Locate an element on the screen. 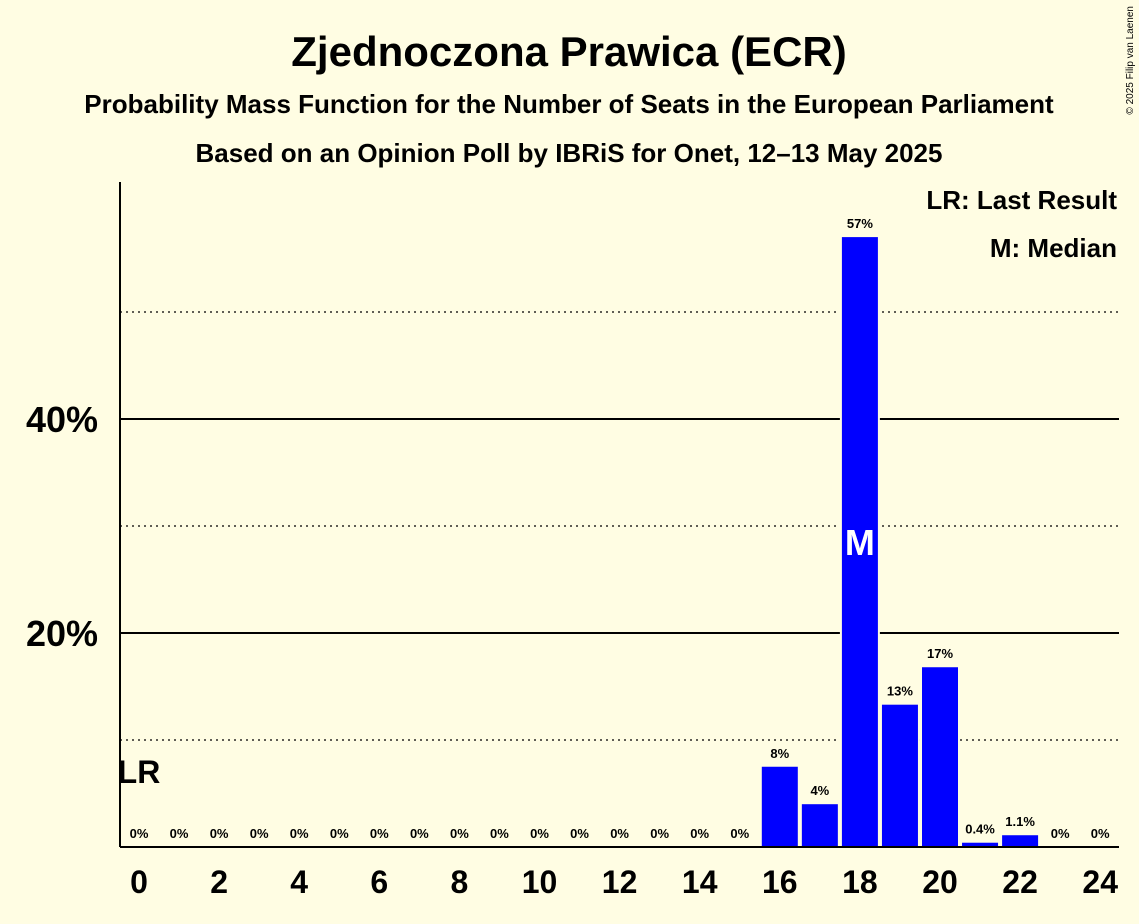 Image resolution: width=1139 pixels, height=924 pixels. bar-value-label: 17% is located at coordinates (940, 653).